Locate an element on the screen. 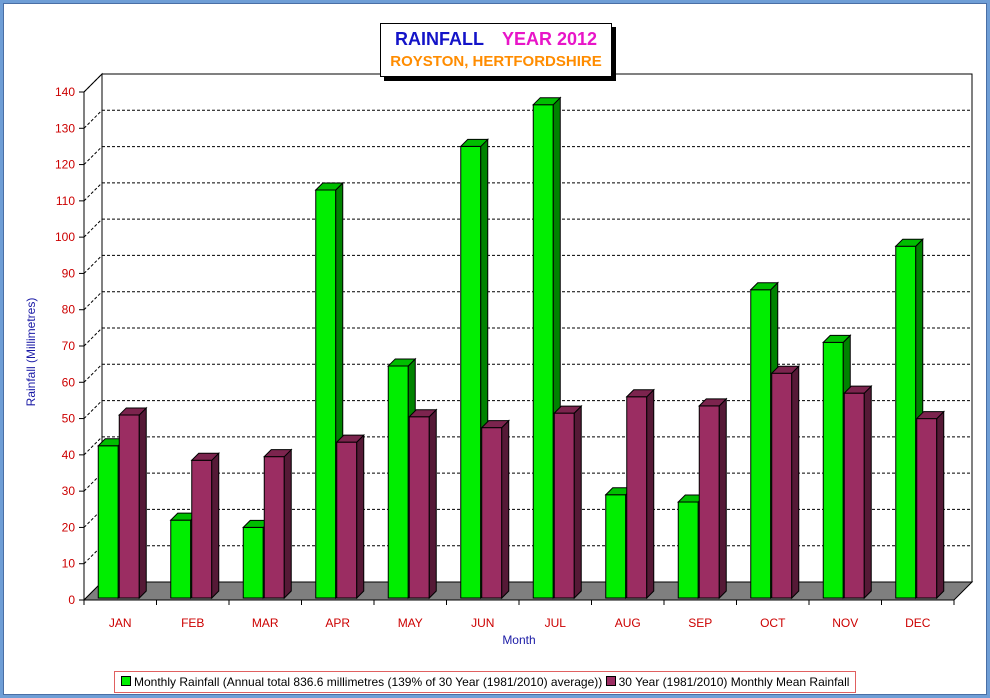 The width and height of the screenshot is (990, 698). y-tick-label: 140 is located at coordinates (65, 92).